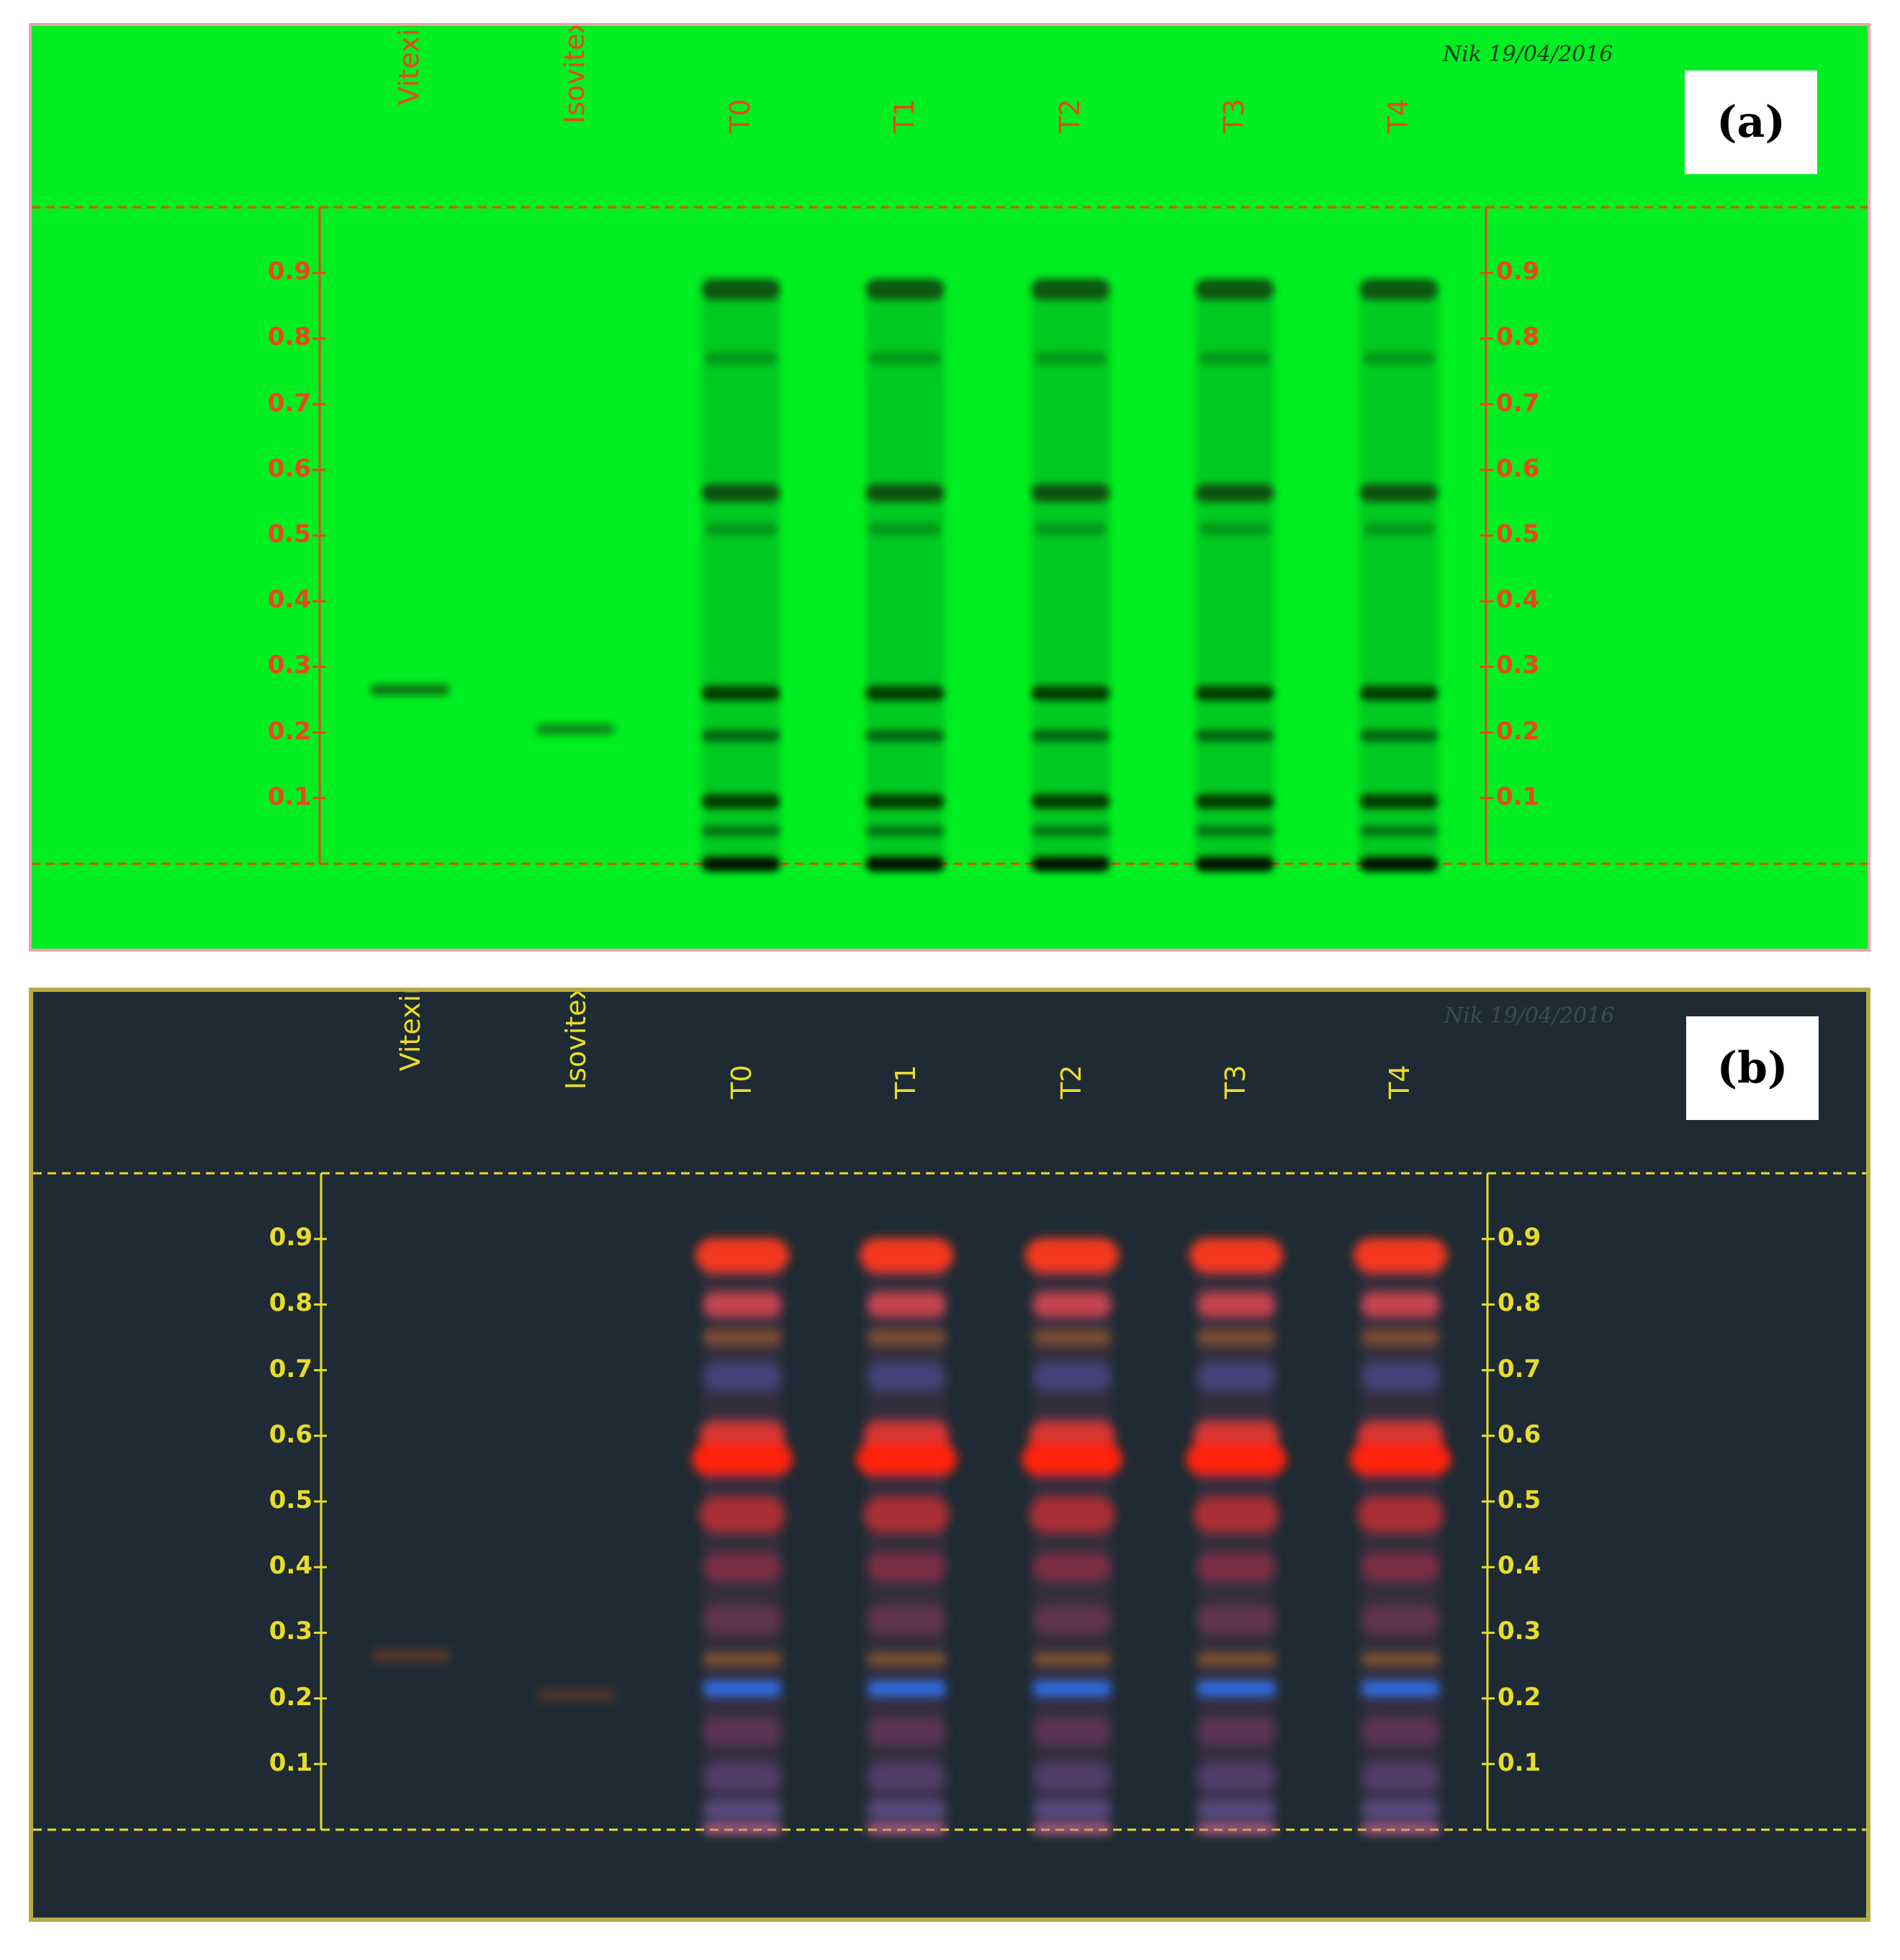  I want to click on rf-tick-label-left: 0.9, so click(290, 1237).